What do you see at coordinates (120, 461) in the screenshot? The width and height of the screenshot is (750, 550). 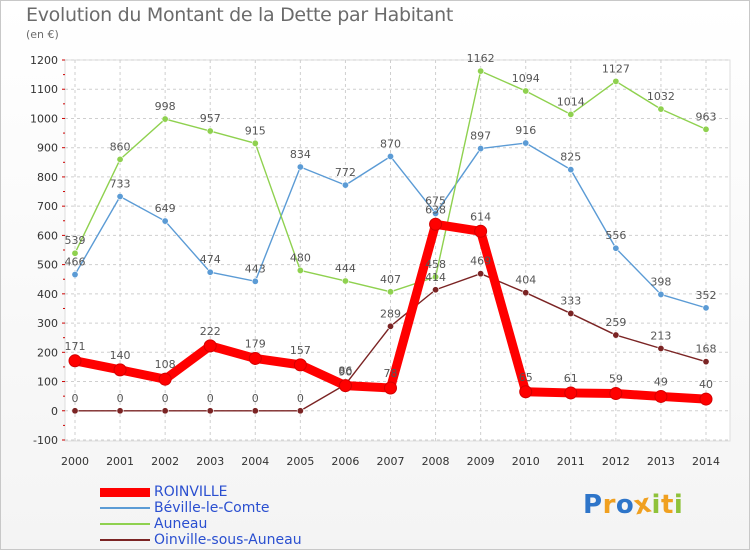 I see `x-tick-label: 2001` at bounding box center [120, 461].